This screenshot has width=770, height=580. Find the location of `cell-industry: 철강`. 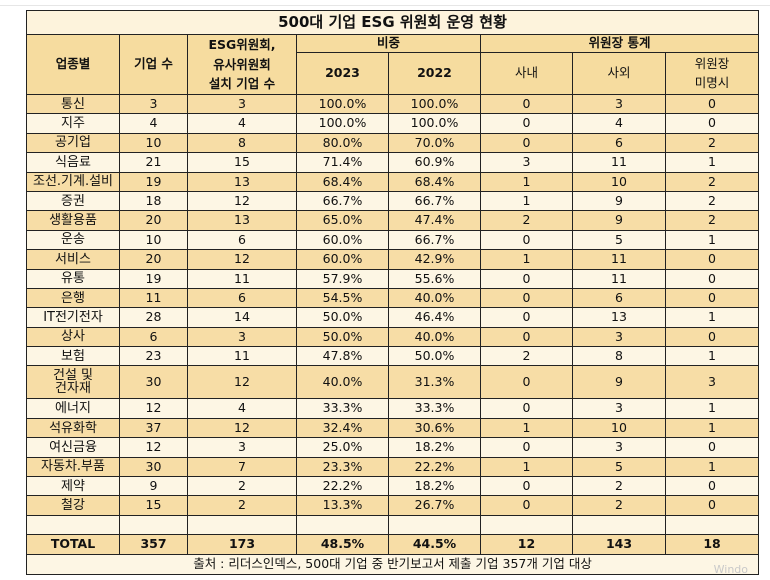

cell-industry: 철강 is located at coordinates (73, 505).